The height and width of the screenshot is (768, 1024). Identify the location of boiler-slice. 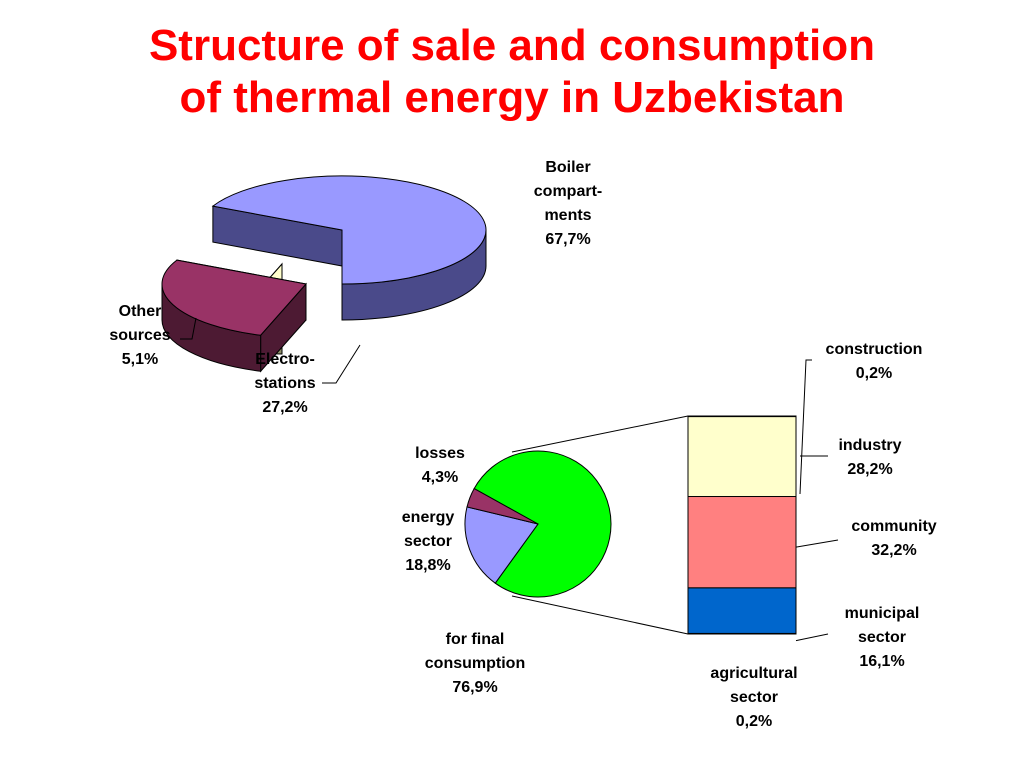
(349, 248).